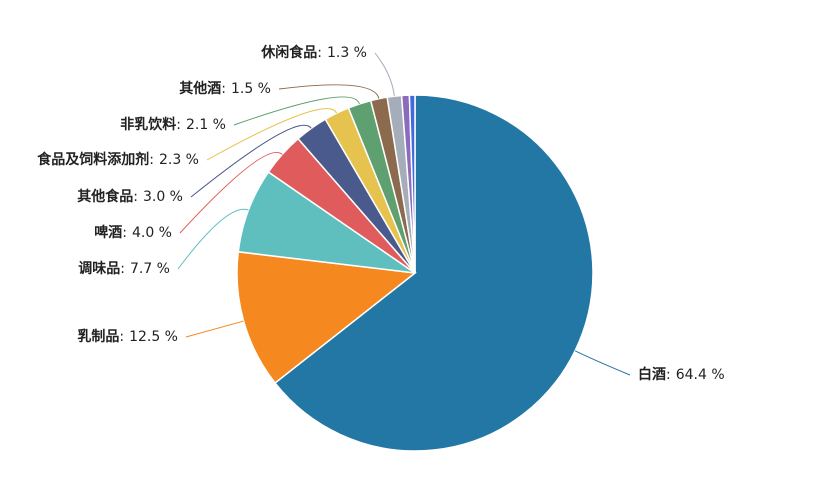 The image size is (829, 477). I want to click on slice-label: 白酒: 64.4 %, so click(681, 374).